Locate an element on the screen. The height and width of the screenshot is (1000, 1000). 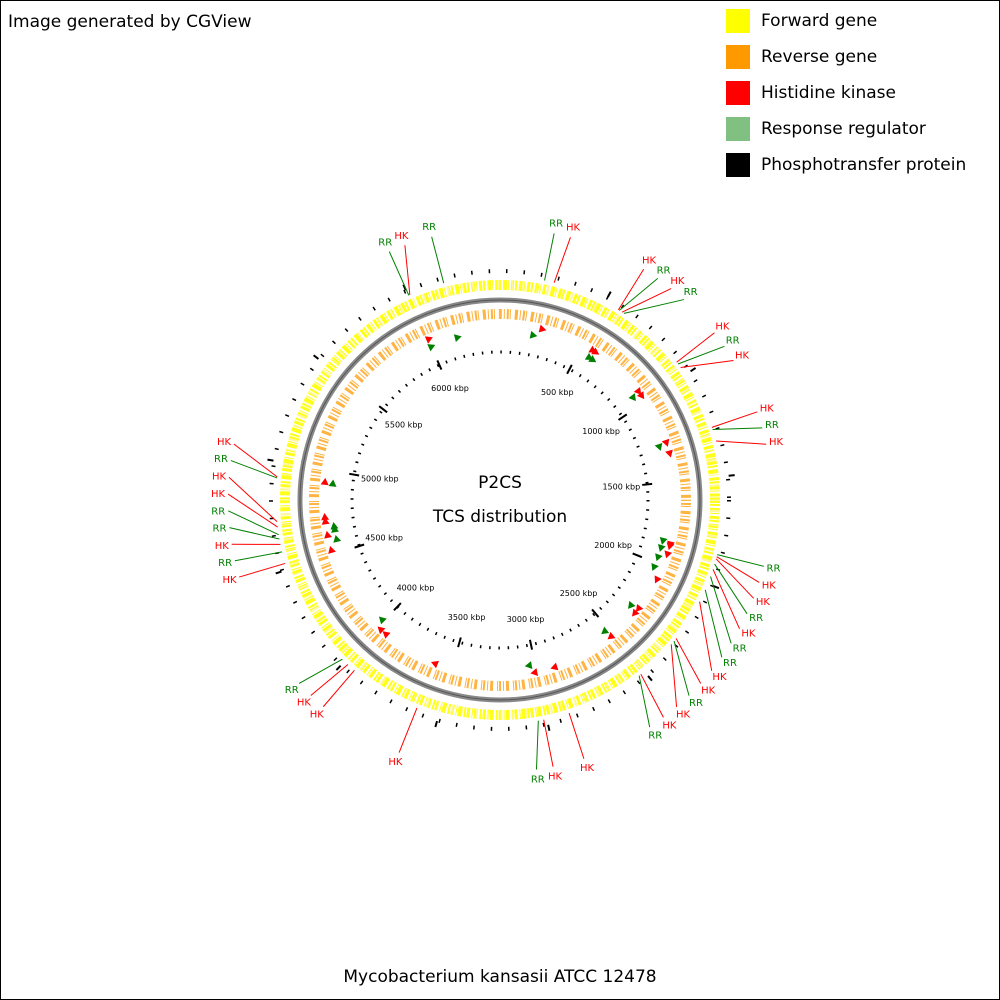
tick-label: 500 kbp is located at coordinates (557, 392).